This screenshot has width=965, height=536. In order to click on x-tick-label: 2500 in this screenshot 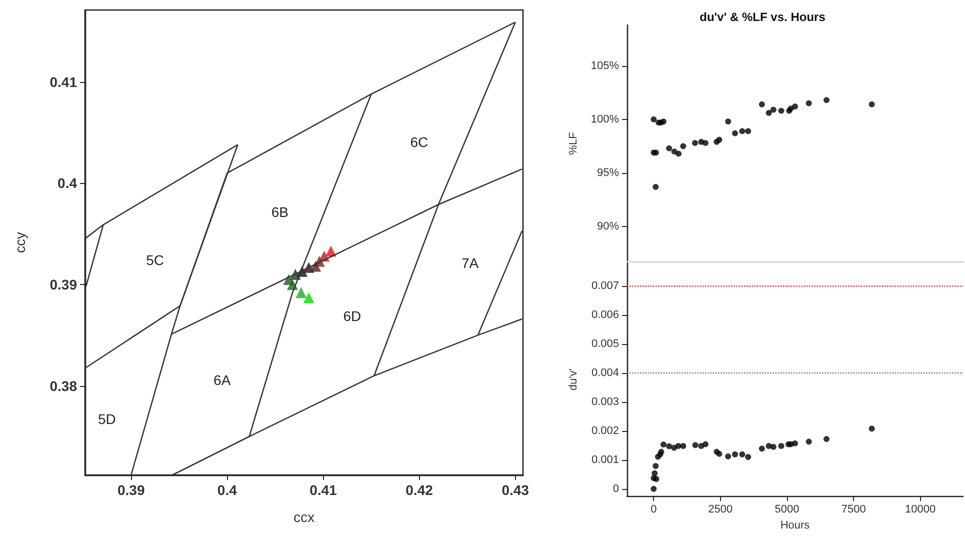, I will do `click(720, 510)`.